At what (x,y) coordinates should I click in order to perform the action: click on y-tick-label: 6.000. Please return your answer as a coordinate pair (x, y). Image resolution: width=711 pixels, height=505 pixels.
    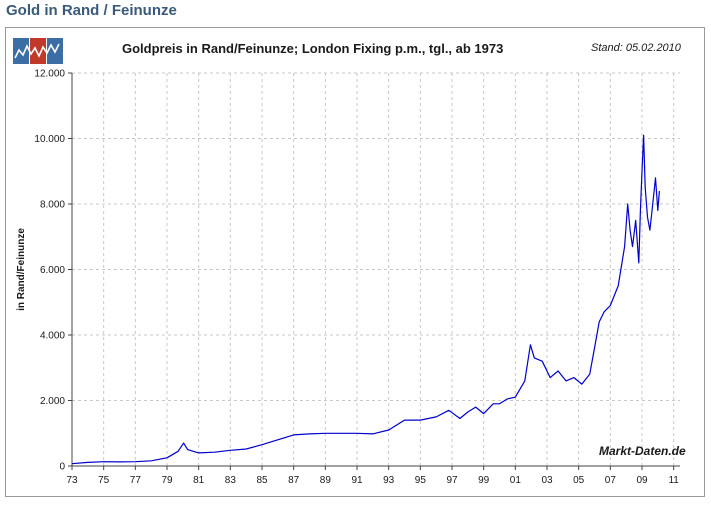
    Looking at the image, I should click on (52, 270).